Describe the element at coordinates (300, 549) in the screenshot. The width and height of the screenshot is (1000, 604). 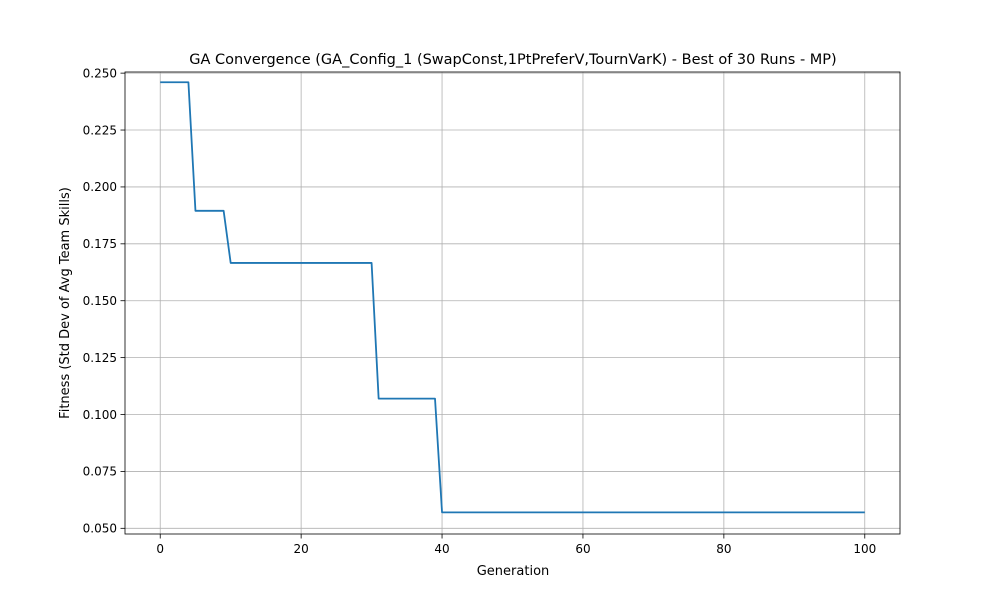
I see `x-tick-label: 20` at that location.